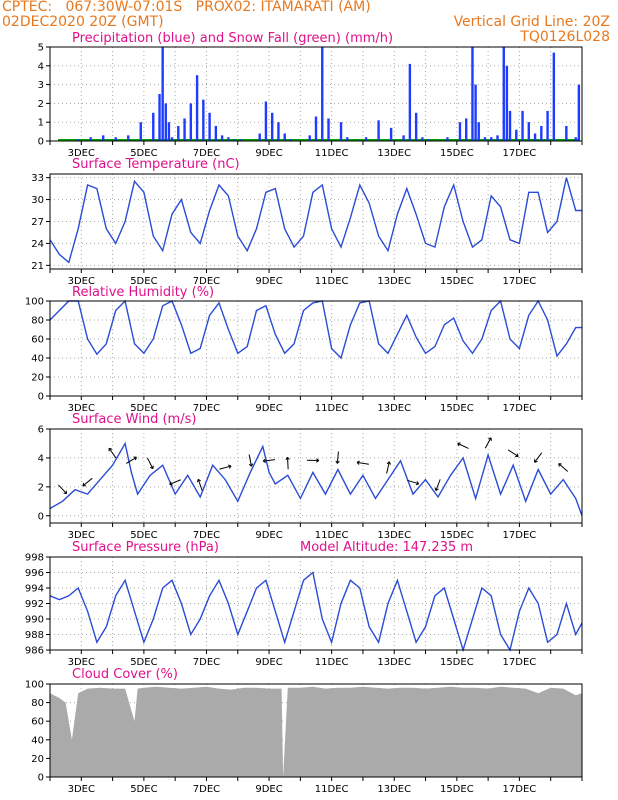  Describe the element at coordinates (268, 789) in the screenshot. I see `cloud-xtick-label: 9DEC` at that location.